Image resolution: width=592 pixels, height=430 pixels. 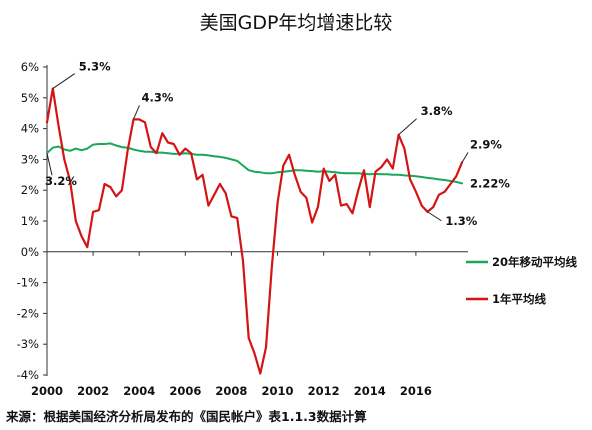 What do you see at coordinates (522, 280) in the screenshot?
I see `legend: 20年移动平均线 1年平均线` at bounding box center [522, 280].